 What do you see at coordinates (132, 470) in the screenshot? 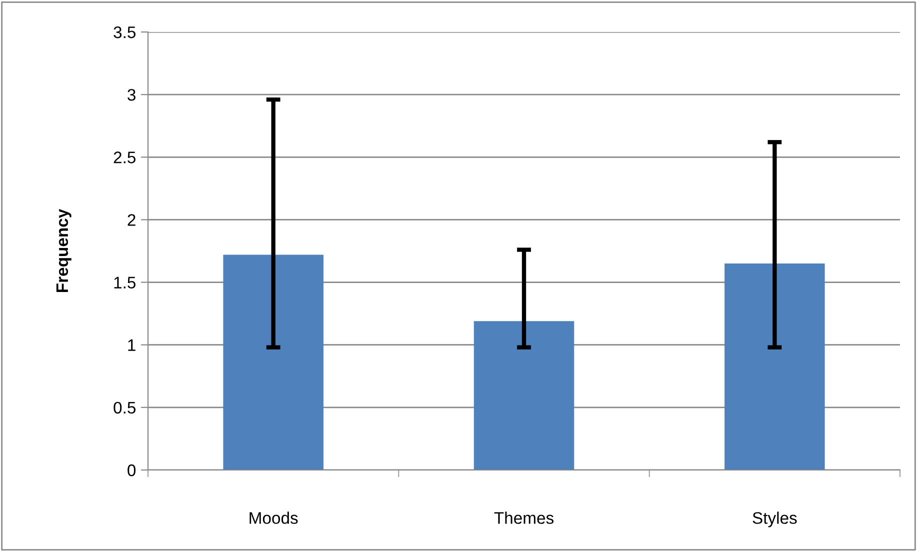
I see `y-tick-label: 0` at bounding box center [132, 470].